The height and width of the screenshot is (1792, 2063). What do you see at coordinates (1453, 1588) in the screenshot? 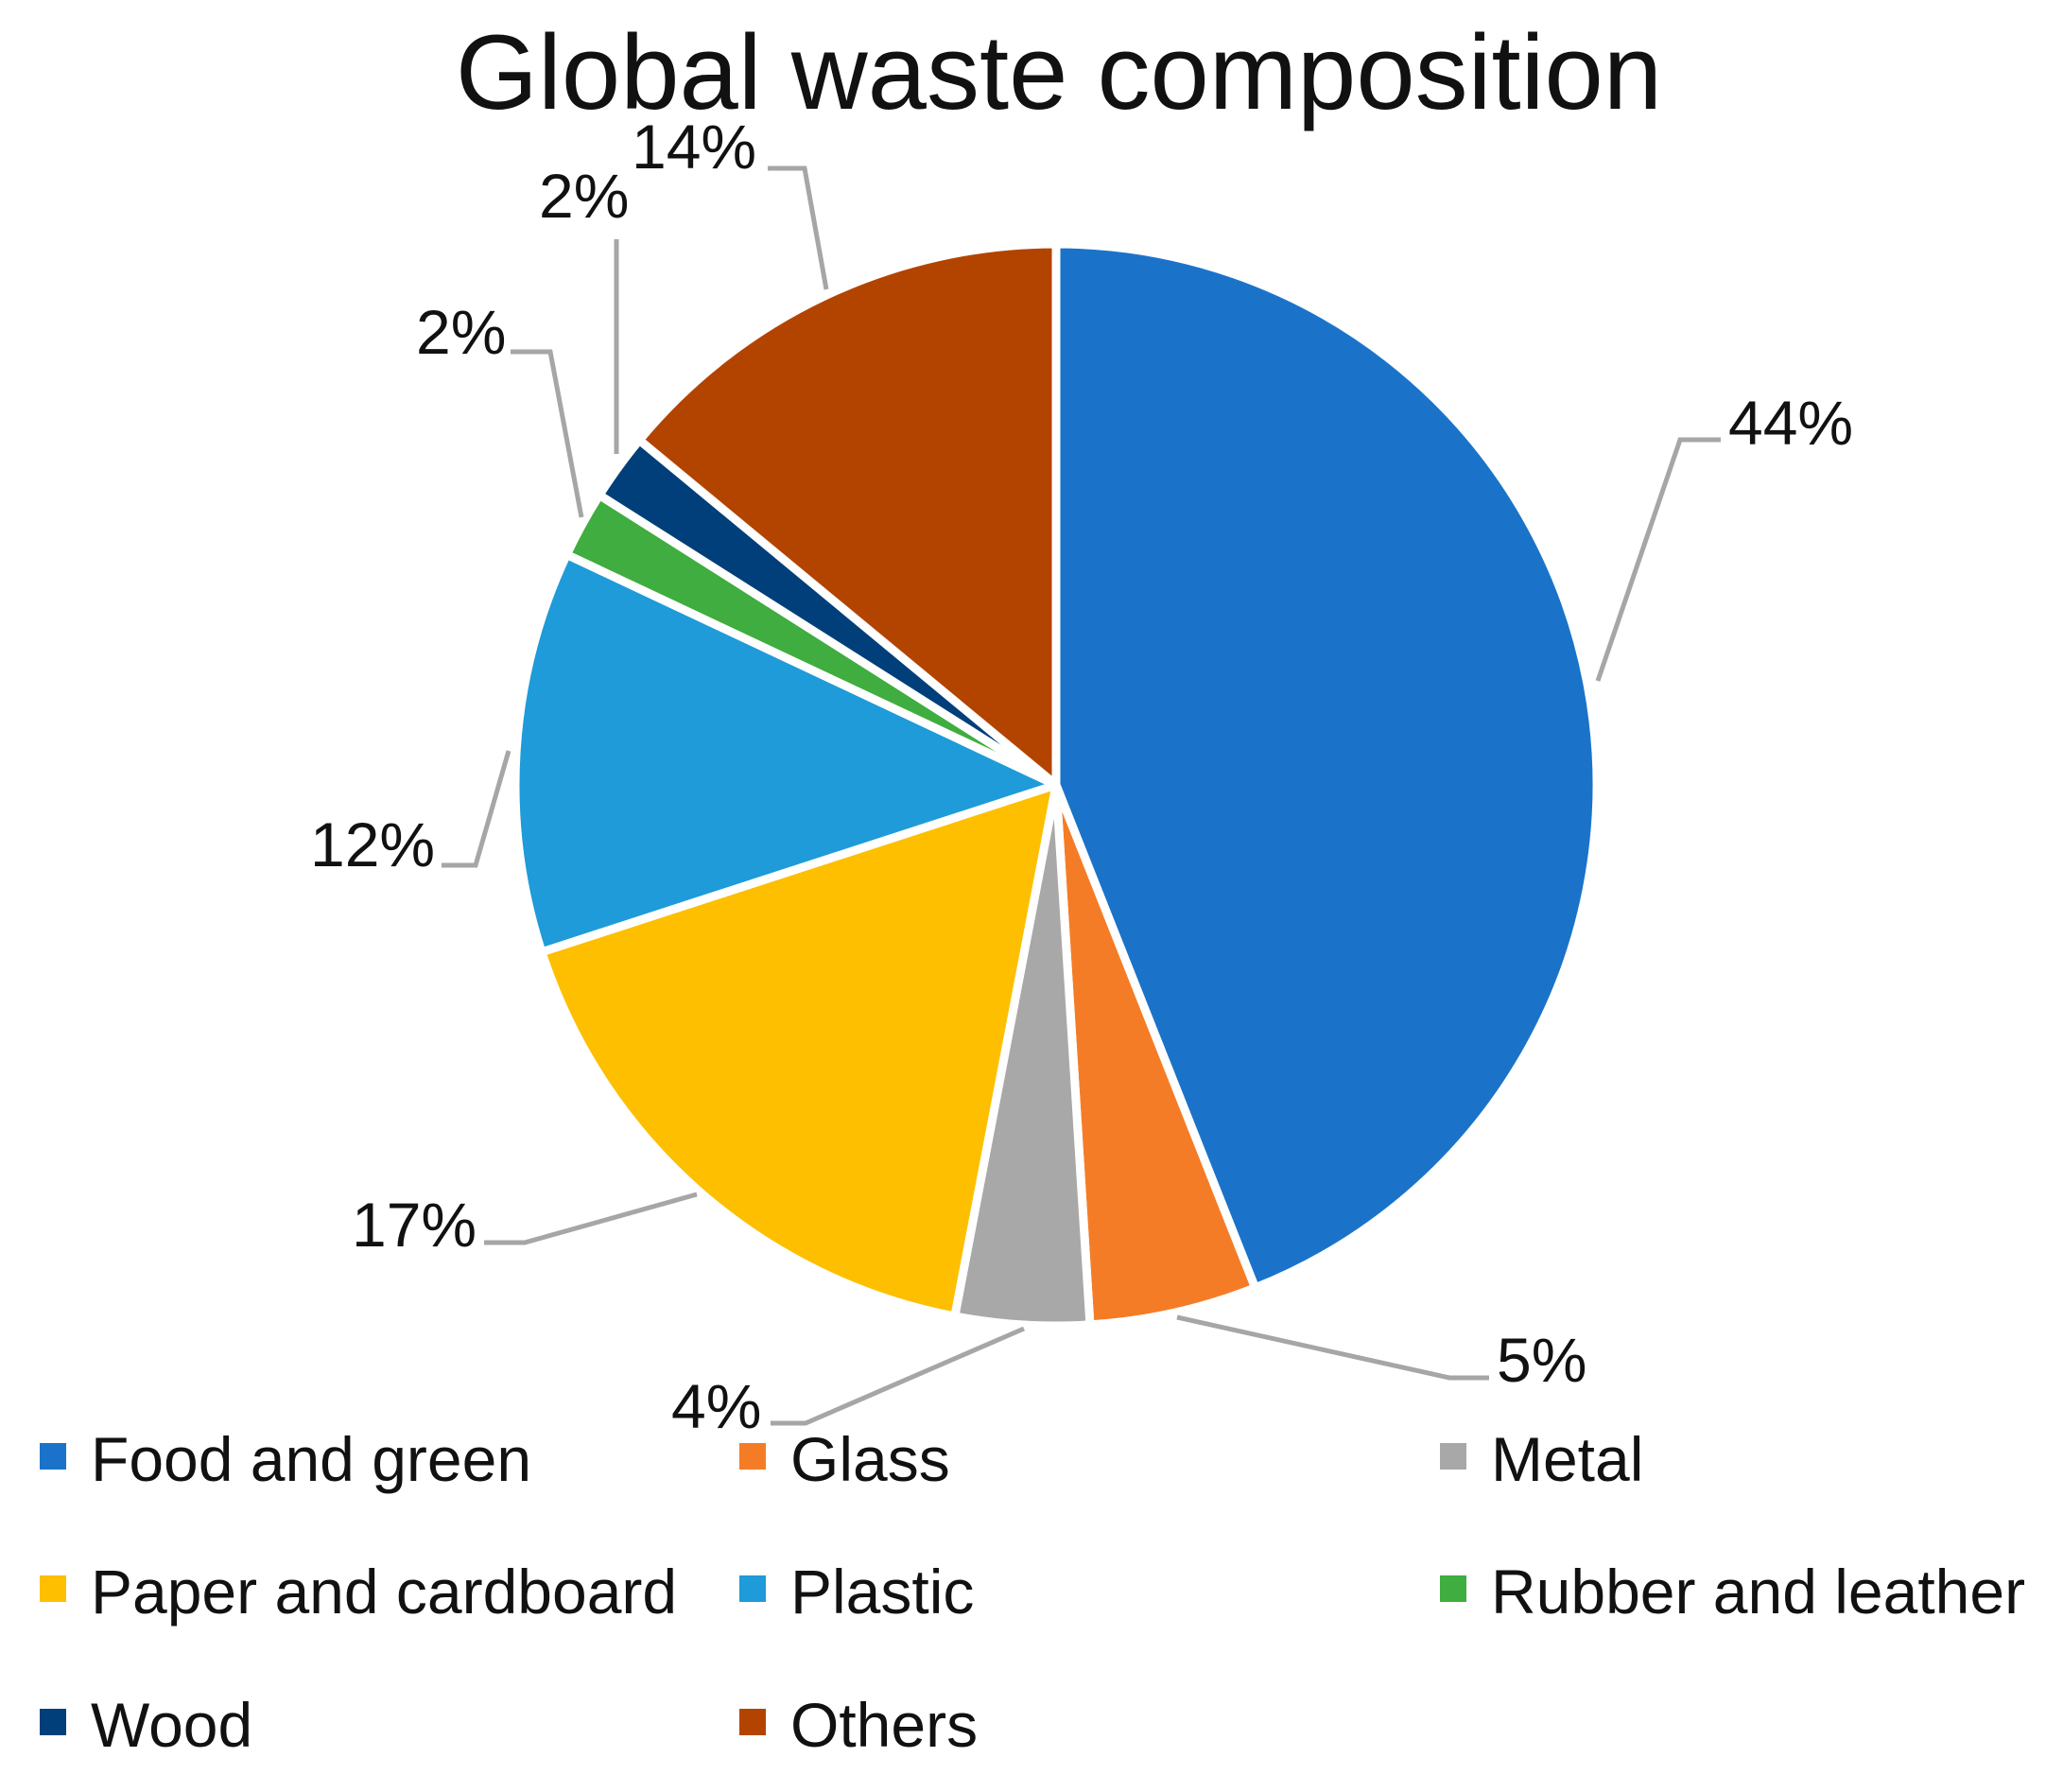
I see `legend-swatch-rubber-and-leather` at bounding box center [1453, 1588].